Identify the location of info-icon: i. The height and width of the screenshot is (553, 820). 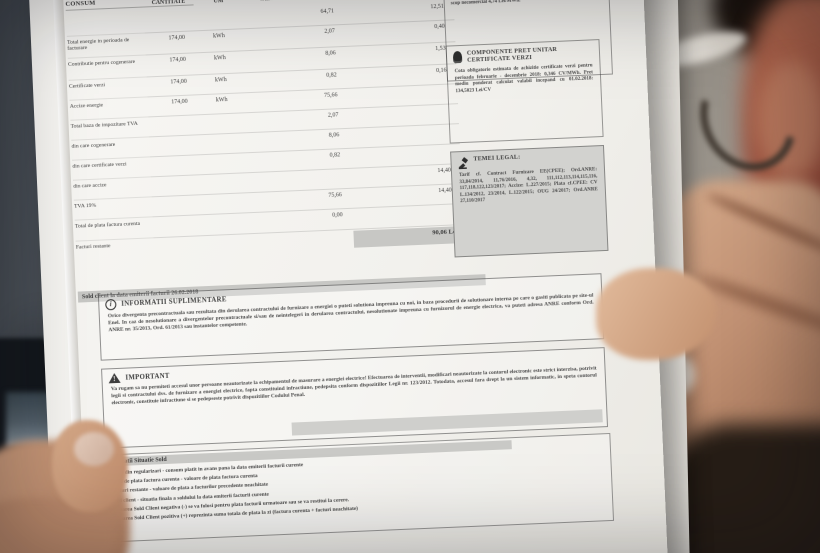
(111, 304).